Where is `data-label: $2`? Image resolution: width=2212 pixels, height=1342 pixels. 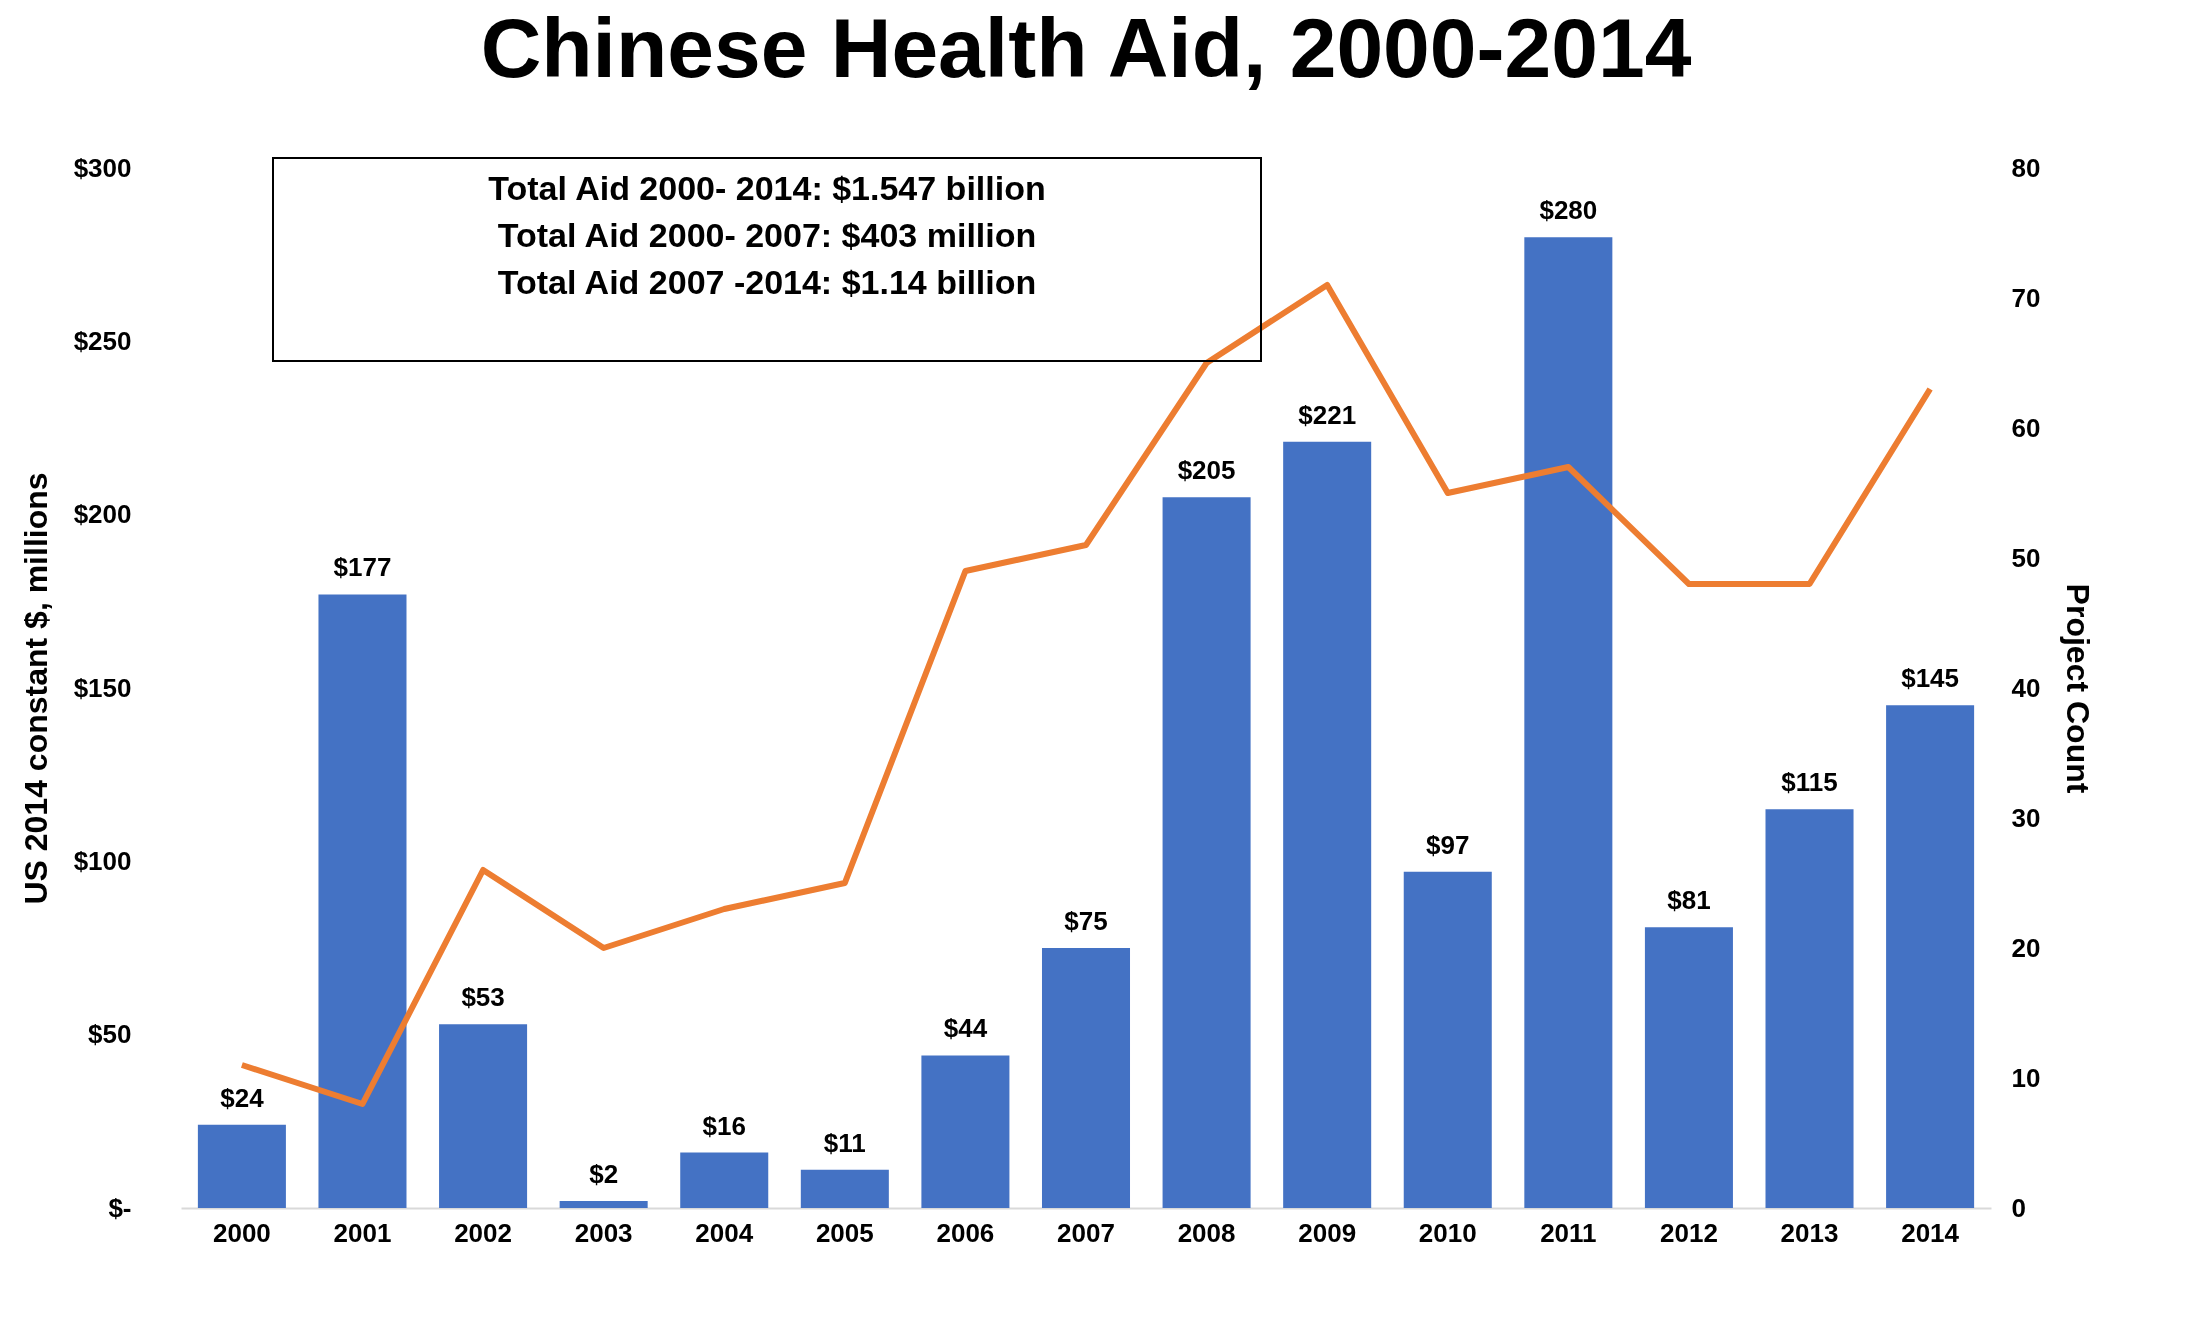
data-label: $2 is located at coordinates (604, 1174).